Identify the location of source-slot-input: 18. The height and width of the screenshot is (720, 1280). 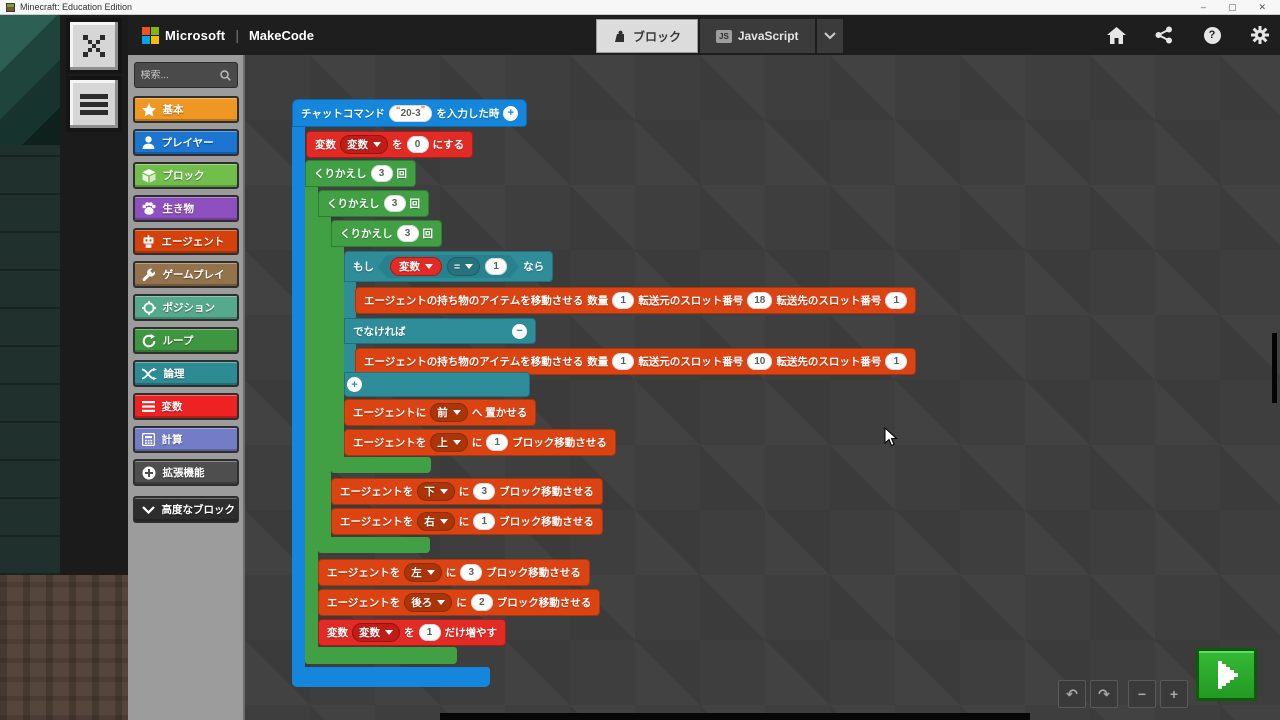
(760, 300).